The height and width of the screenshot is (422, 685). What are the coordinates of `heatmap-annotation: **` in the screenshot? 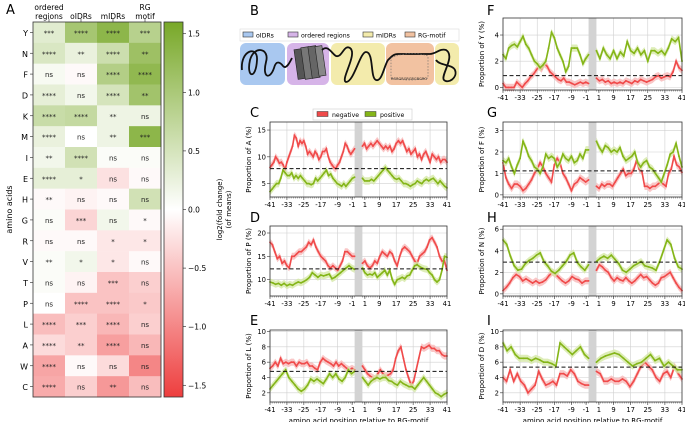 It's located at (50, 200).